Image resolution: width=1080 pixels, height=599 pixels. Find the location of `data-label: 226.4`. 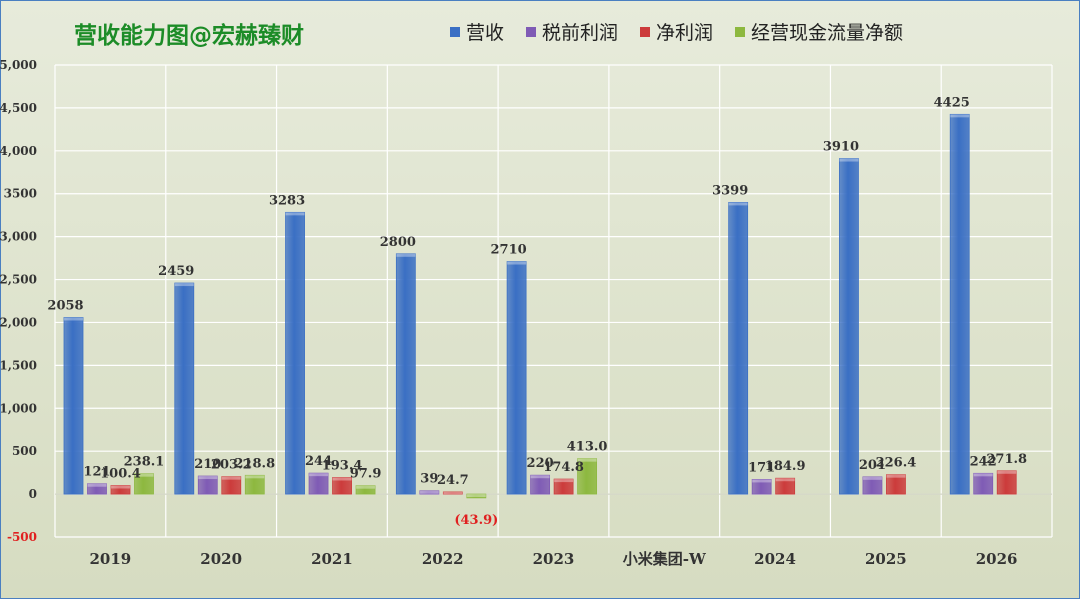

data-label: 226.4 is located at coordinates (896, 463).